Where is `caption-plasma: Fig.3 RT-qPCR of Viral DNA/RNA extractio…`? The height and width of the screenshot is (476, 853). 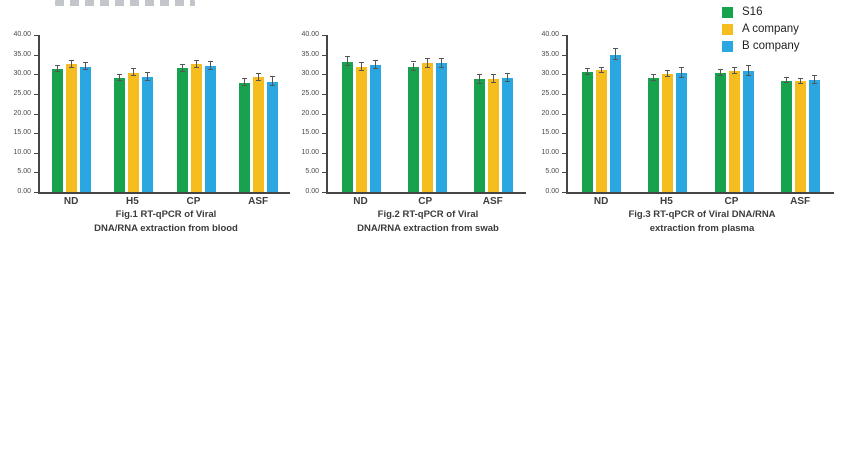
caption-plasma: Fig.3 RT-qPCR of Viral DNA/RNA extractio… is located at coordinates (702, 222).